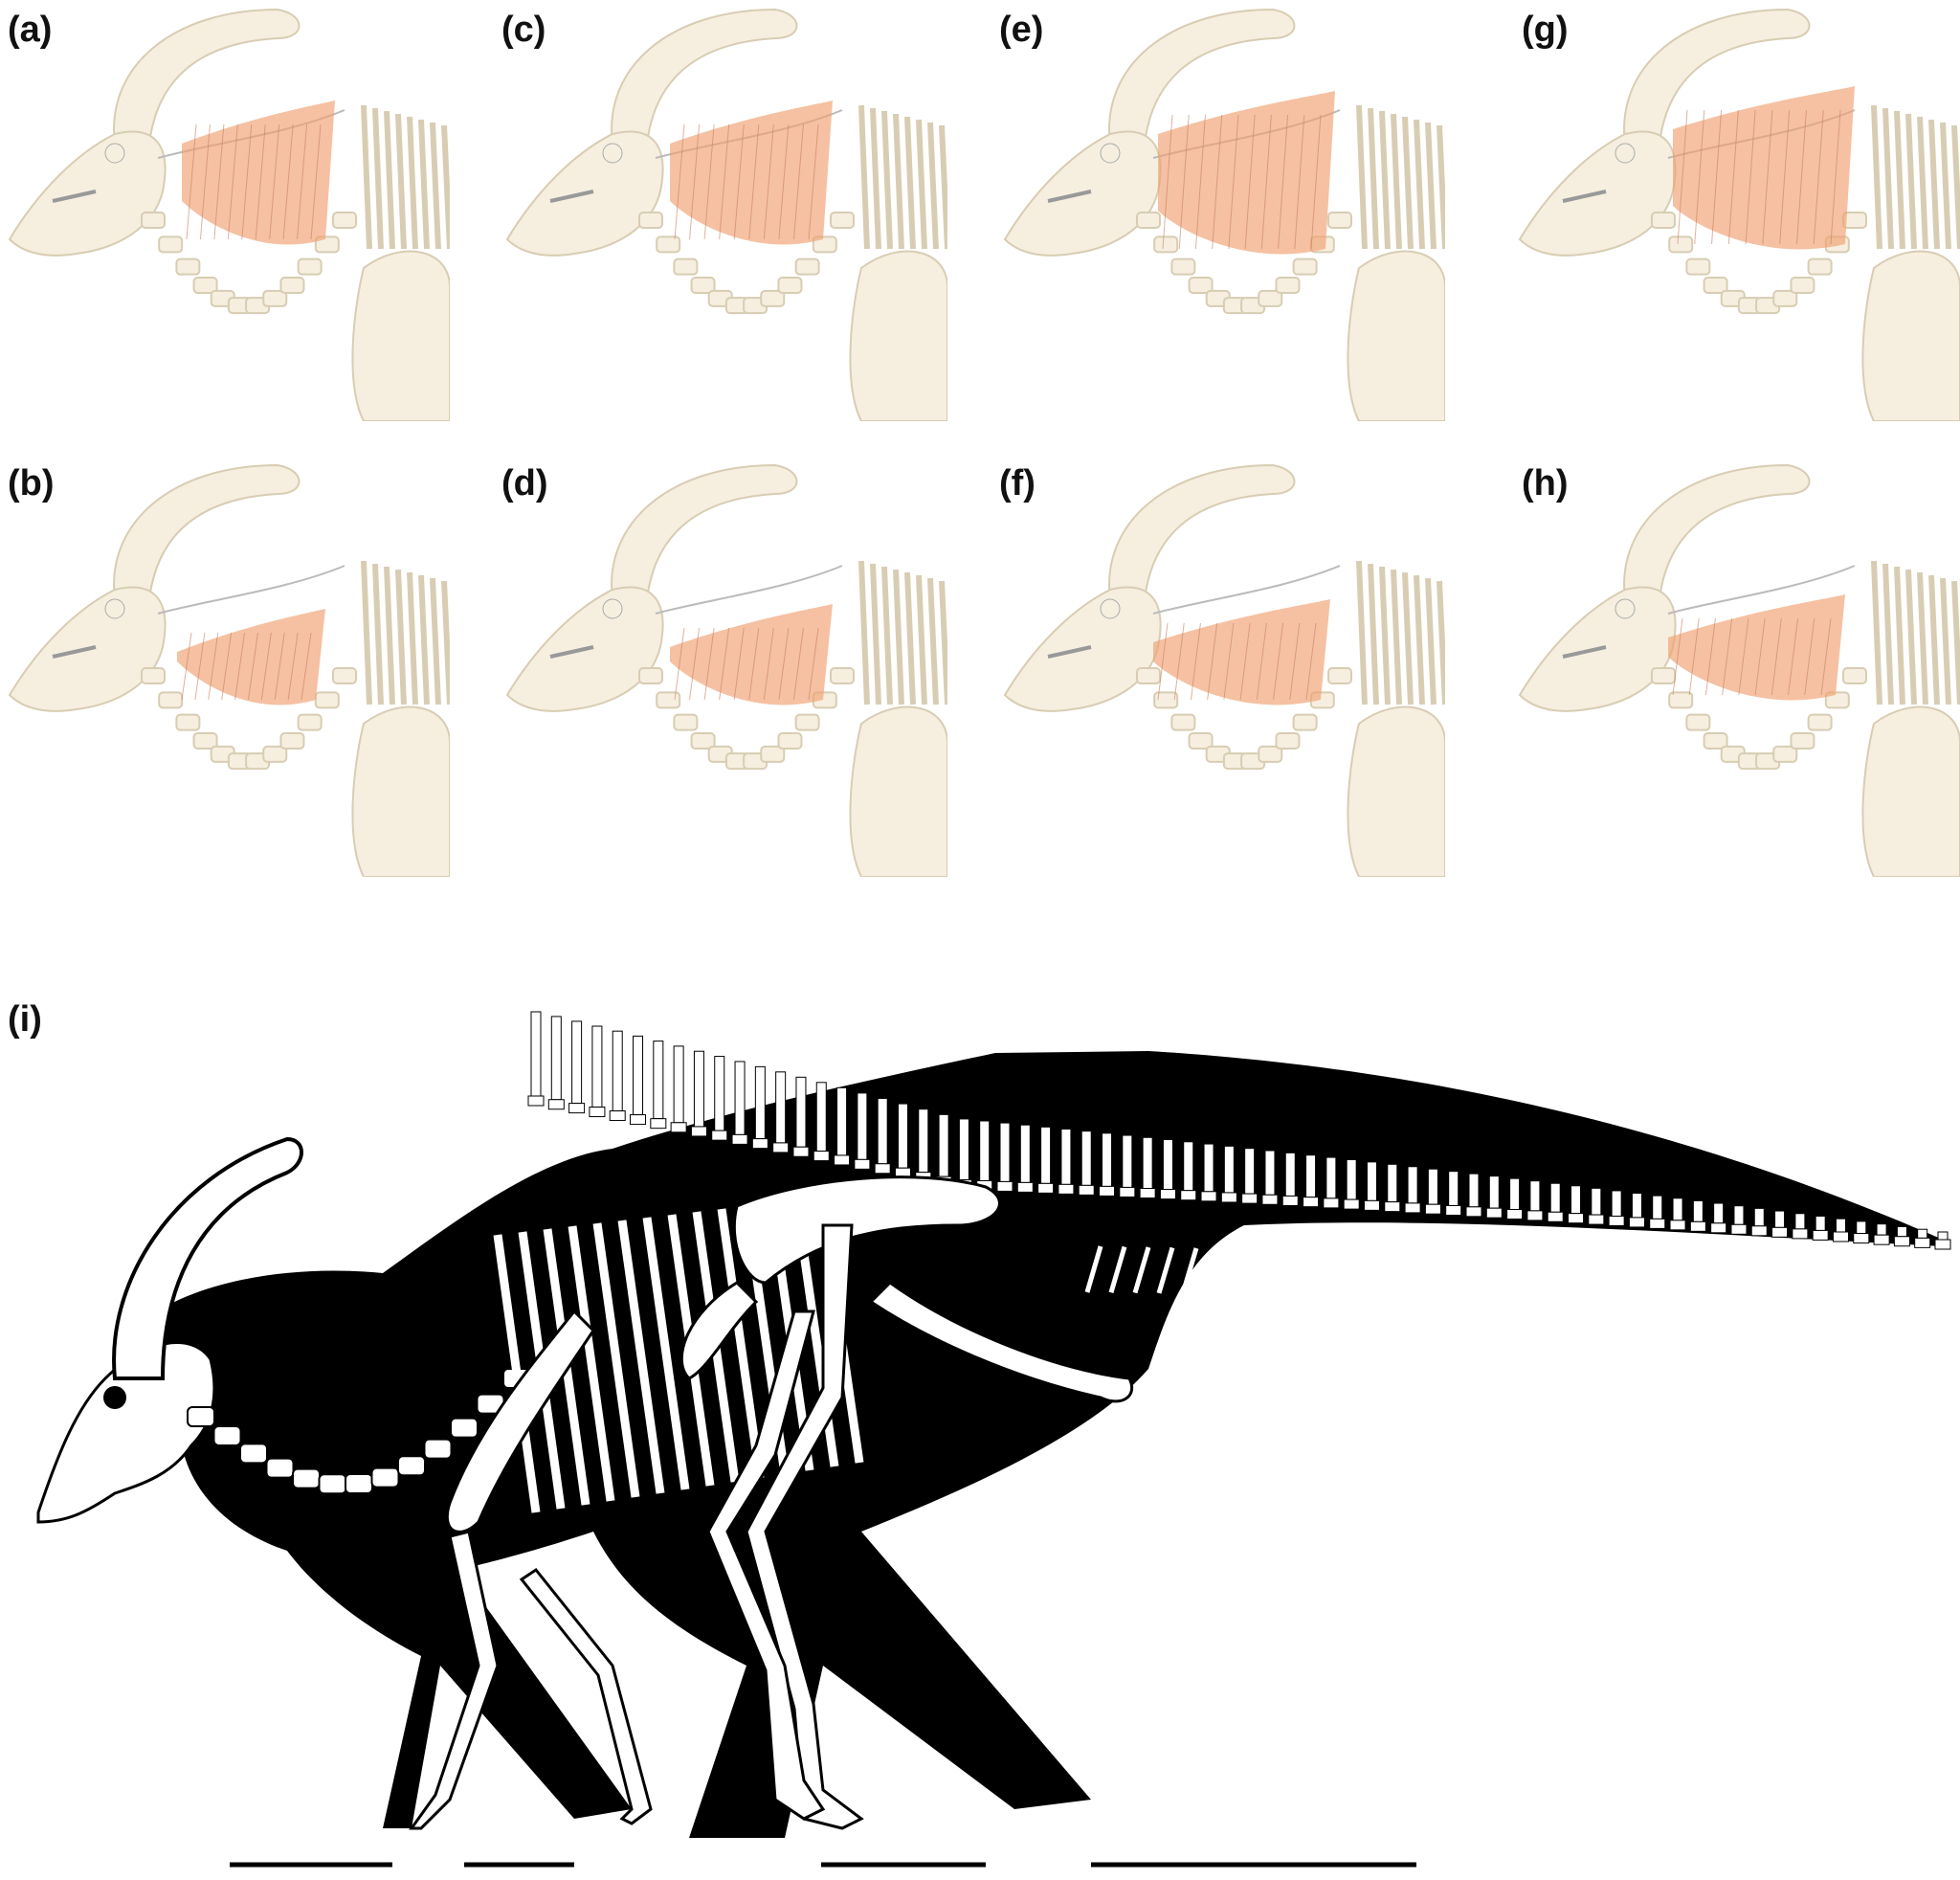  Describe the element at coordinates (517, 1373) in the screenshot. I see `rib` at that location.